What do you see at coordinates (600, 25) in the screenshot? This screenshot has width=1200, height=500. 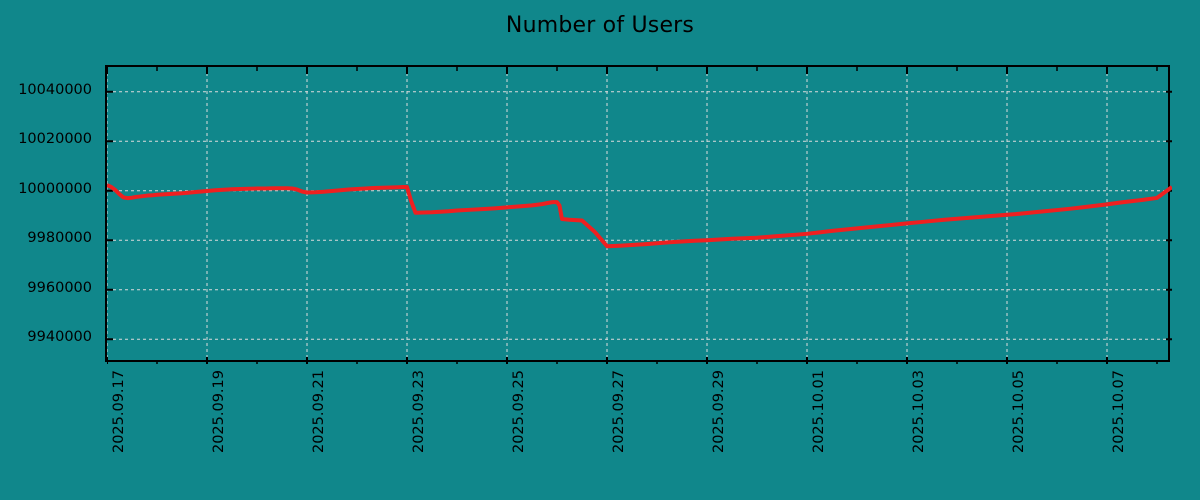 I see `page-title: Number of Users` at bounding box center [600, 25].